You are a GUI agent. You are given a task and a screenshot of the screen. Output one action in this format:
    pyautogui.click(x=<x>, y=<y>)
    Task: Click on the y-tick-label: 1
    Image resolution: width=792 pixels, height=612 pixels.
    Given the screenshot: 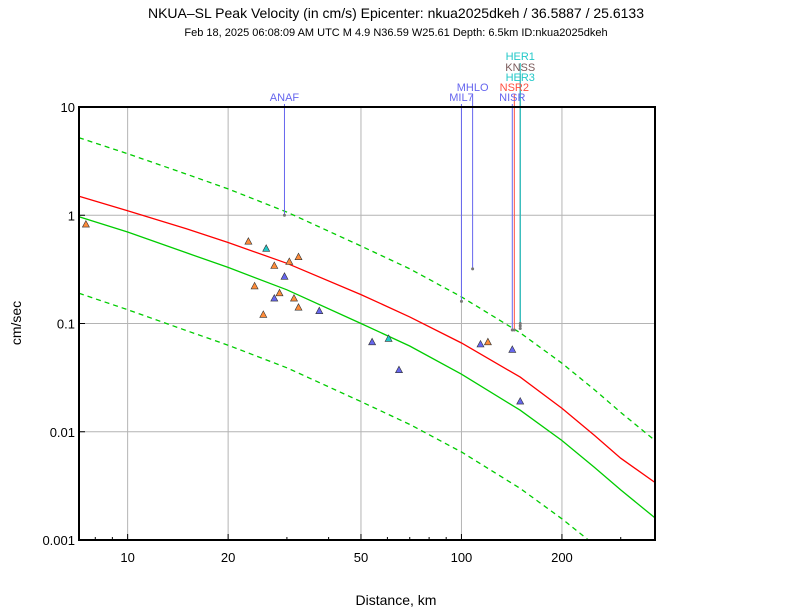 What is the action you would take?
    pyautogui.click(x=71, y=215)
    